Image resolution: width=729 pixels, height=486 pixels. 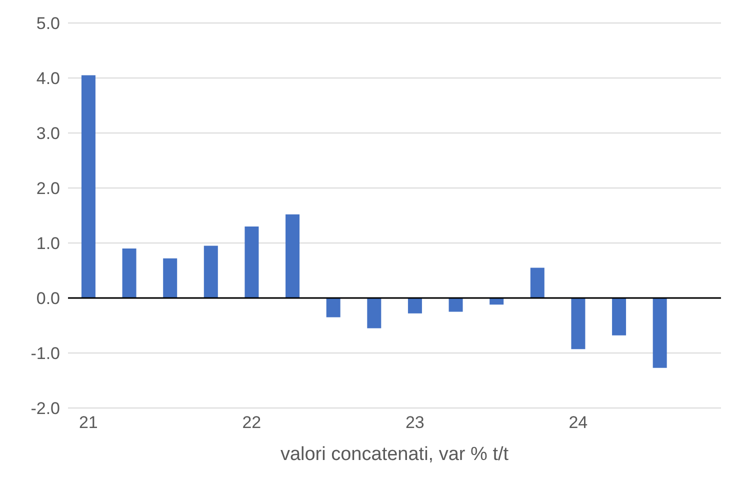 I want to click on x-tick-label: 24, so click(x=578, y=422).